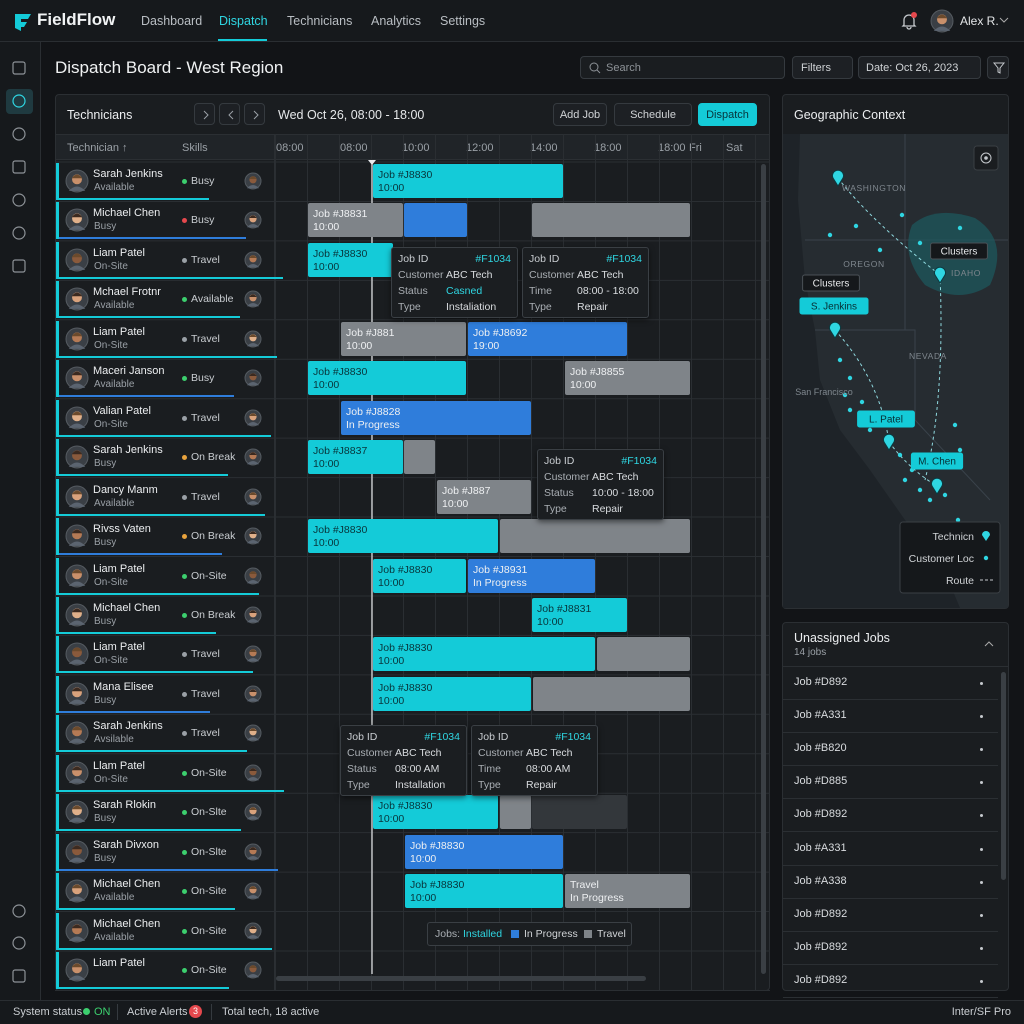  I want to click on tech-name: Dancy Manm, so click(125, 489).